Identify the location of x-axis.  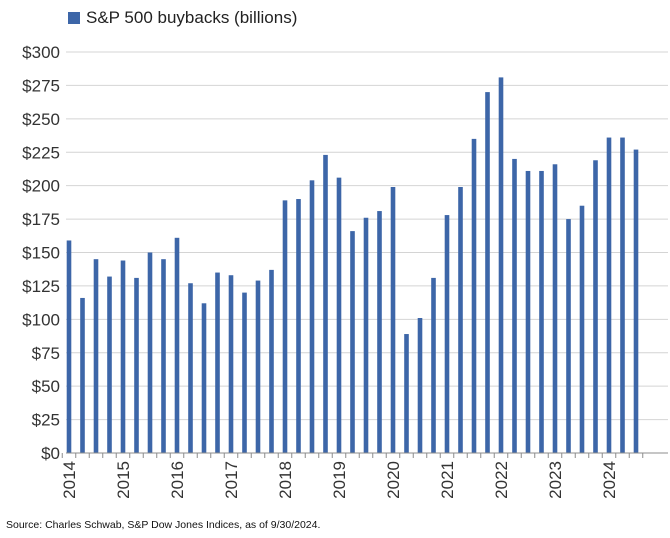
(364, 455).